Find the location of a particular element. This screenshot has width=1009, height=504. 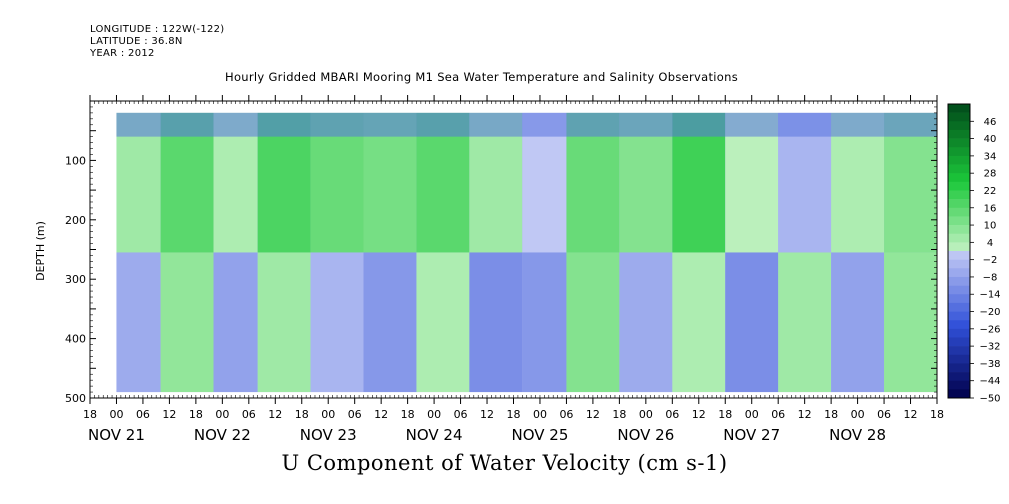

x-day-label: NOV 21 is located at coordinates (116, 435).